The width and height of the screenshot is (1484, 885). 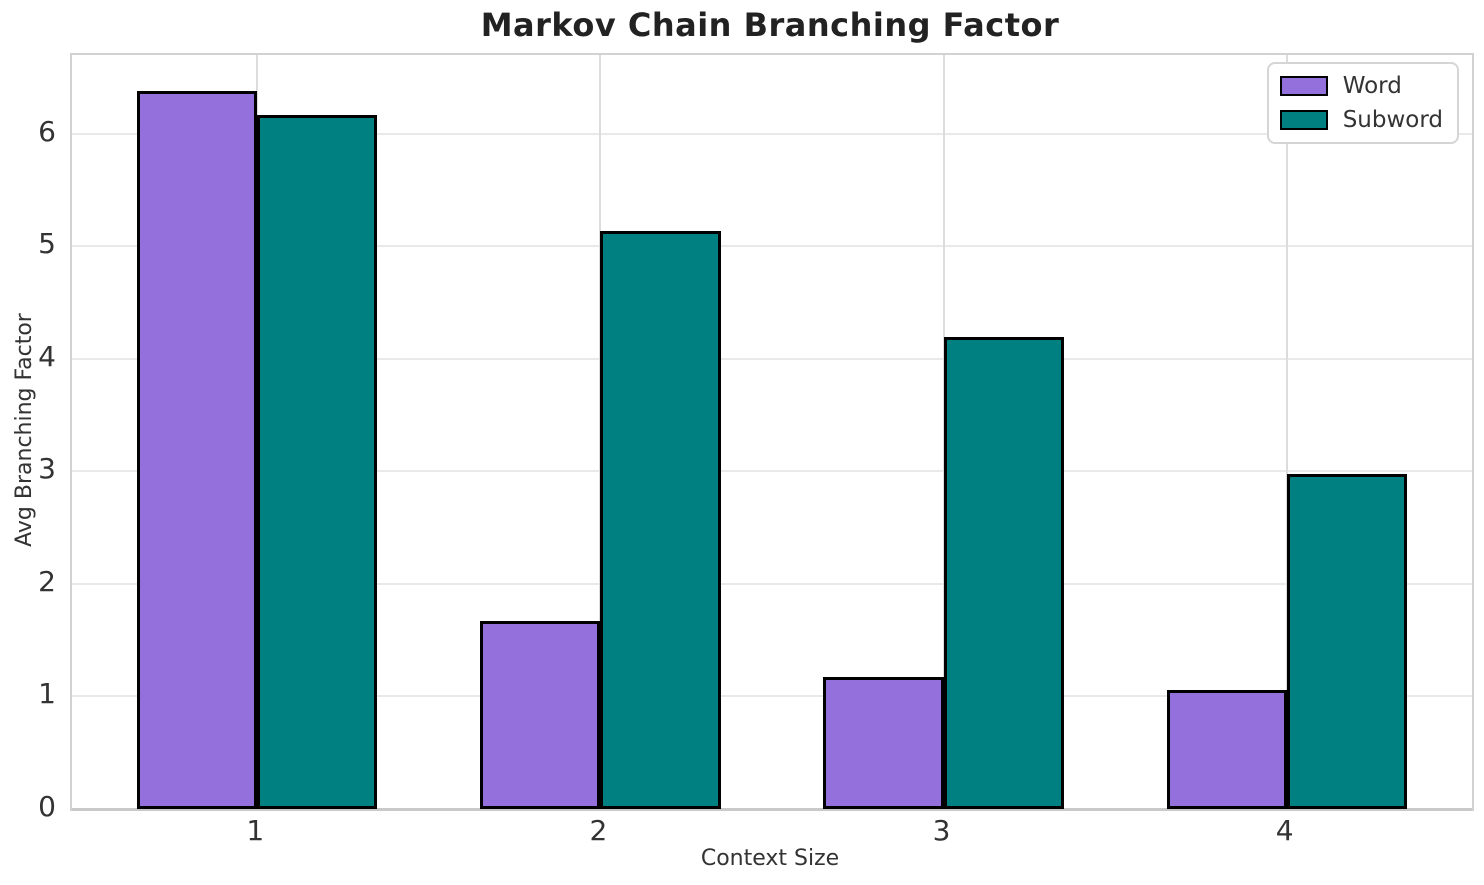 What do you see at coordinates (1392, 120) in the screenshot?
I see `legend-label-subword: Subword` at bounding box center [1392, 120].